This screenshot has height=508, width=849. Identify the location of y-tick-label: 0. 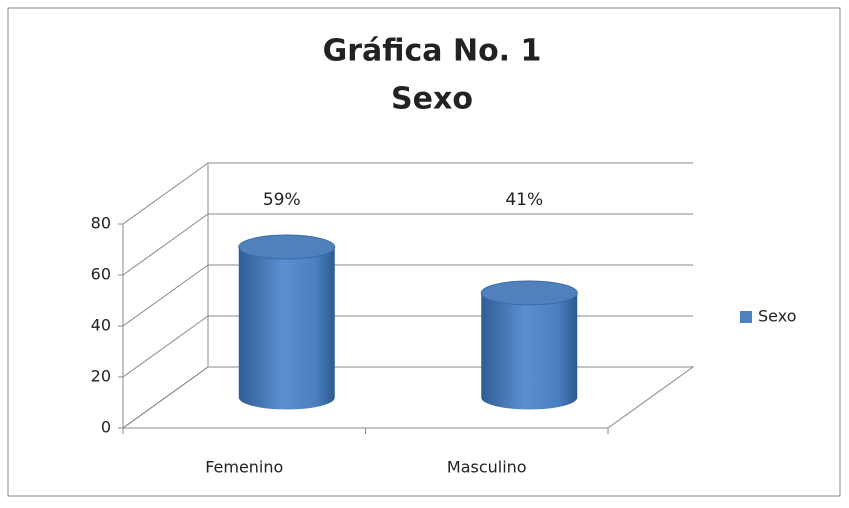
(106, 427).